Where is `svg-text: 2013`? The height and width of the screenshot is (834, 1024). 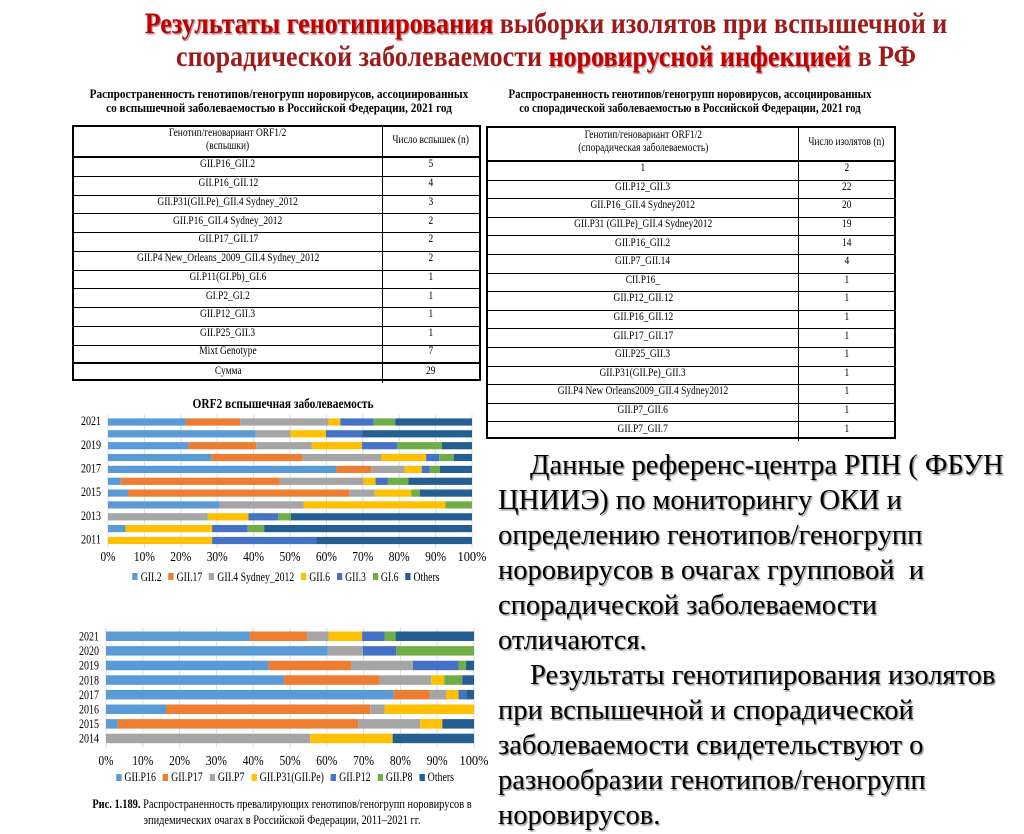
svg-text: 2013 is located at coordinates (91, 515).